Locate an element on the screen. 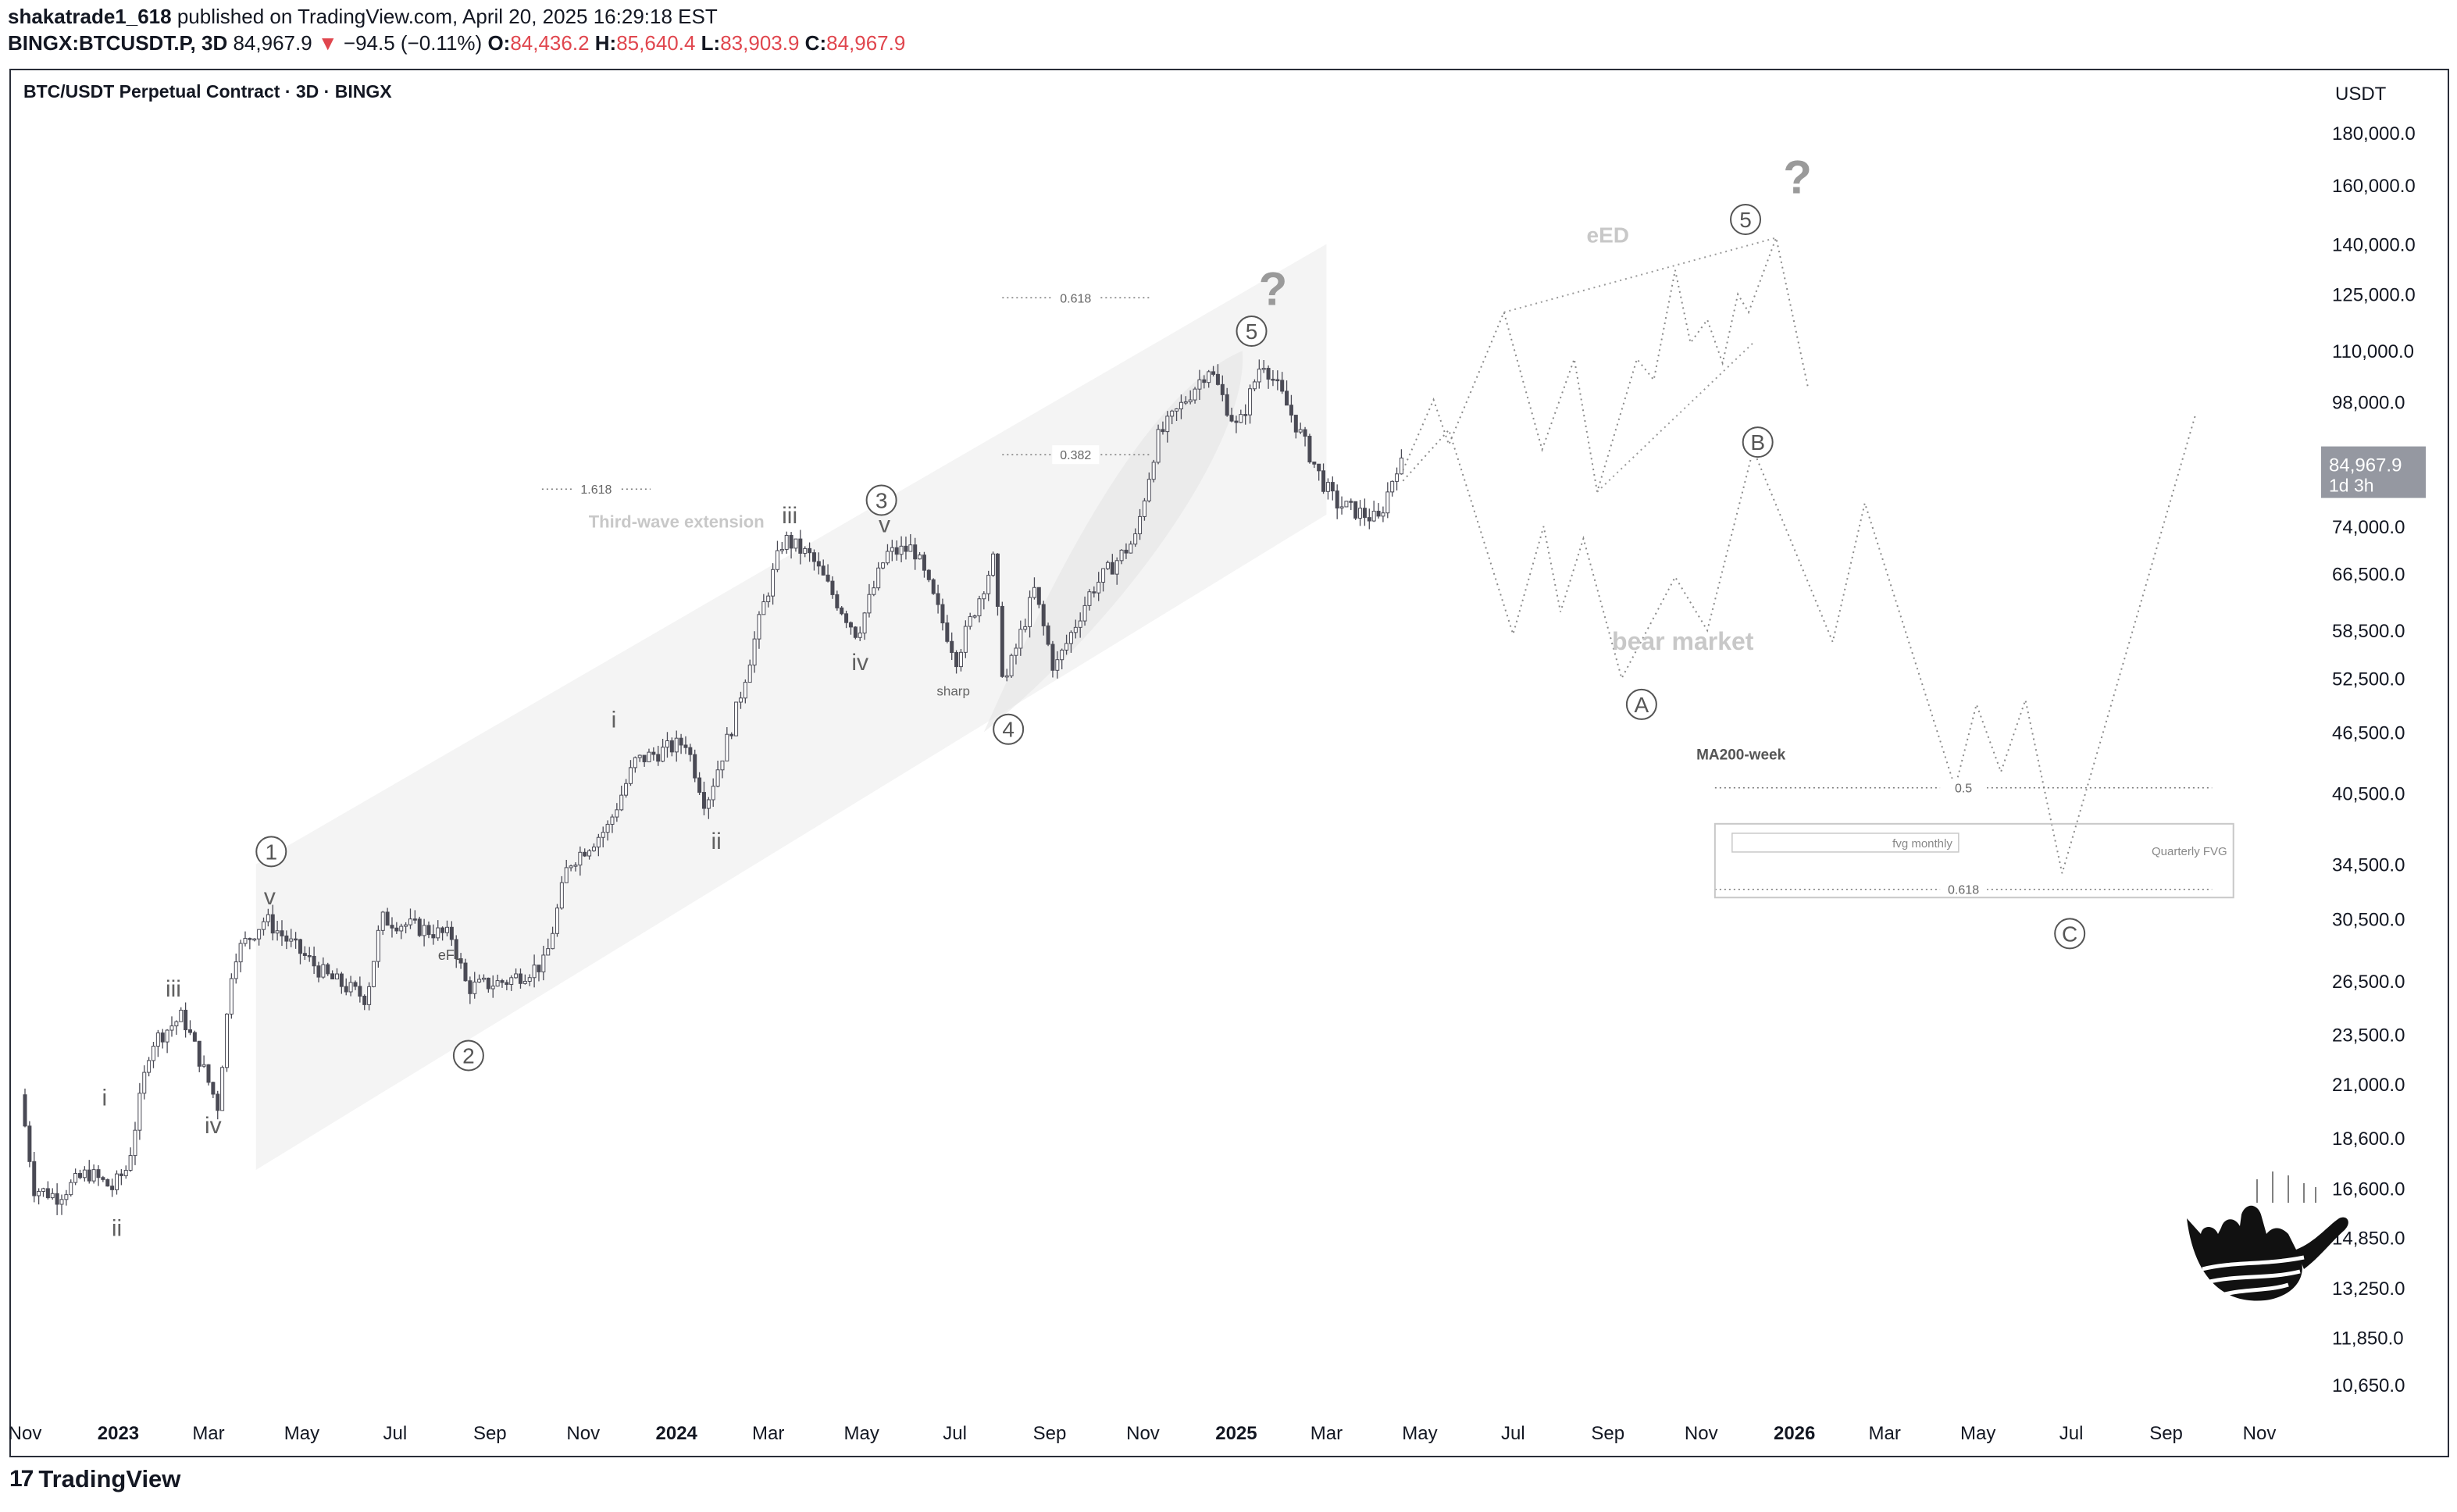 Image resolution: width=2457 pixels, height=1512 pixels. x-tick-label: Sep is located at coordinates (2166, 1433).